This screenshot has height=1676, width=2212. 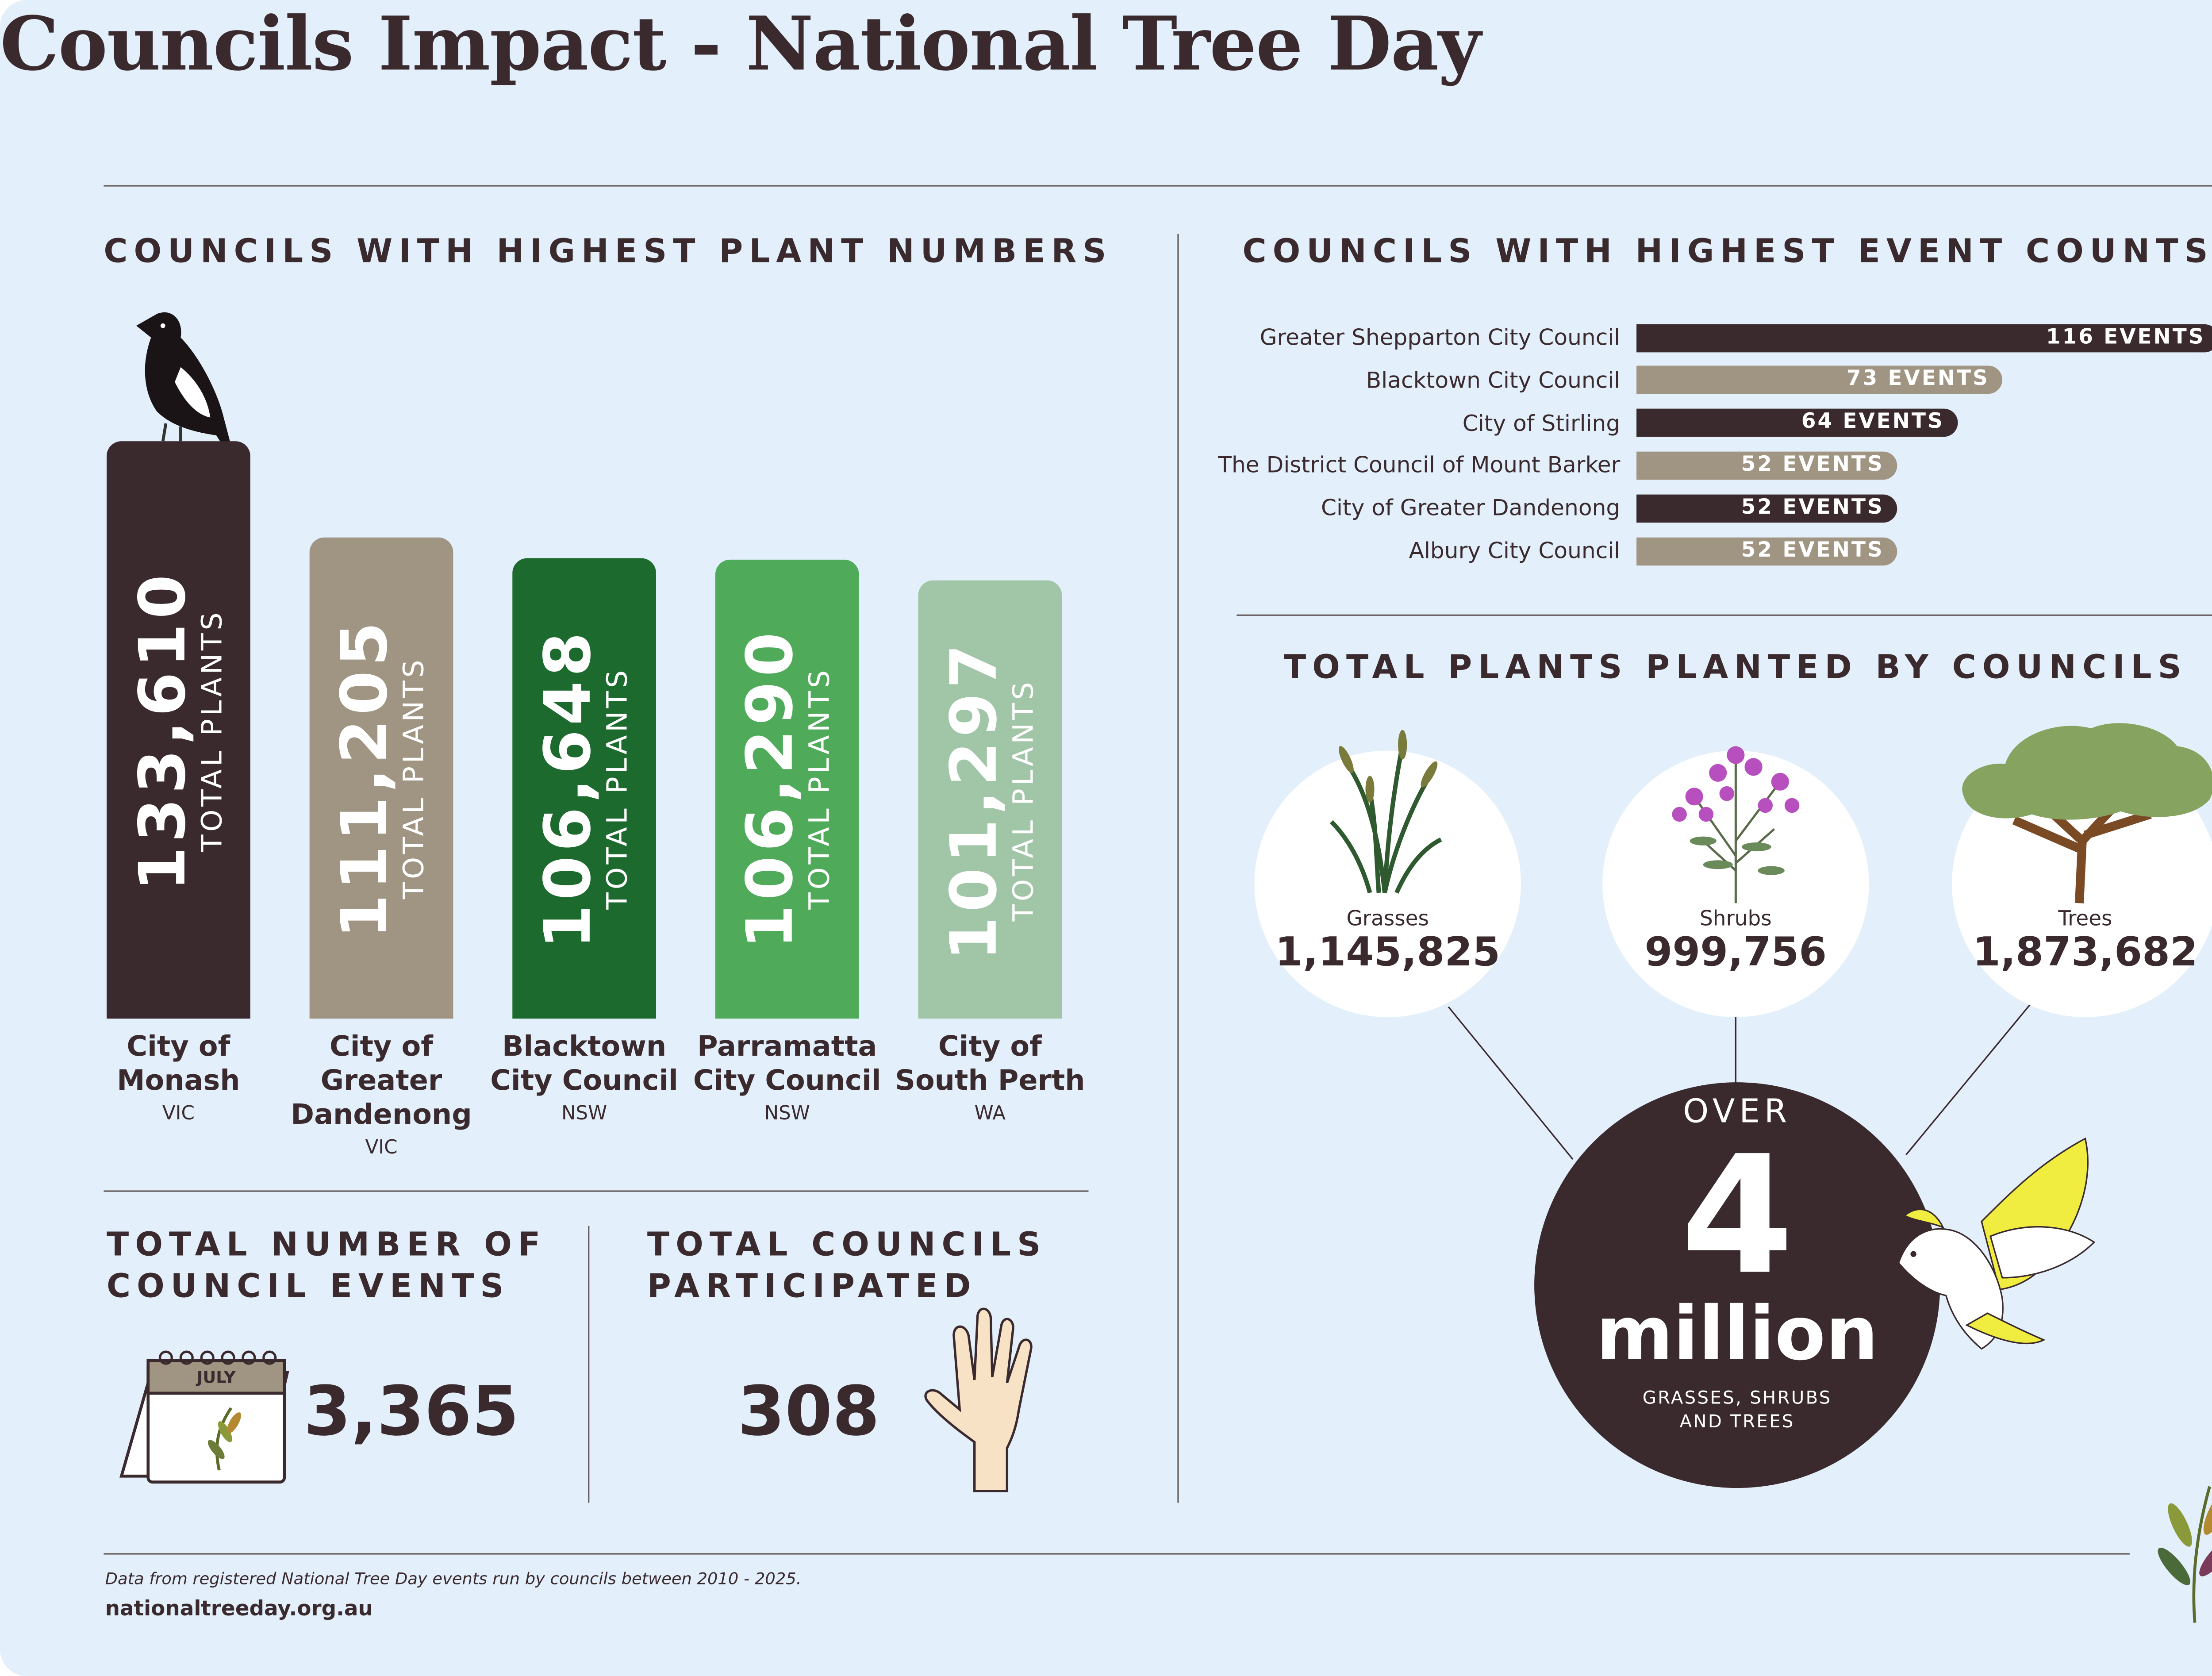 What do you see at coordinates (787, 1063) in the screenshot?
I see `category-name: Parramatta City Council` at bounding box center [787, 1063].